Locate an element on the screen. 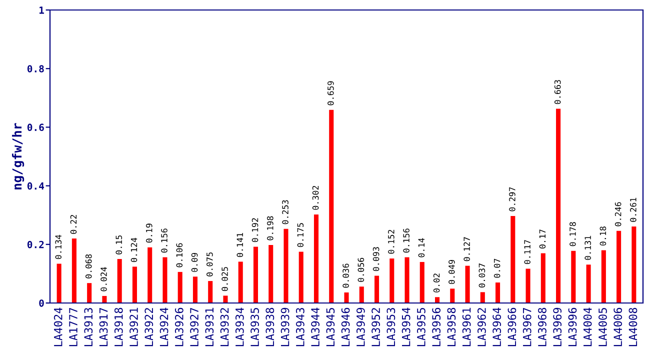 The width and height of the screenshot is (650, 350). y-axis-title: ng/gfw/hr is located at coordinates (18, 156).